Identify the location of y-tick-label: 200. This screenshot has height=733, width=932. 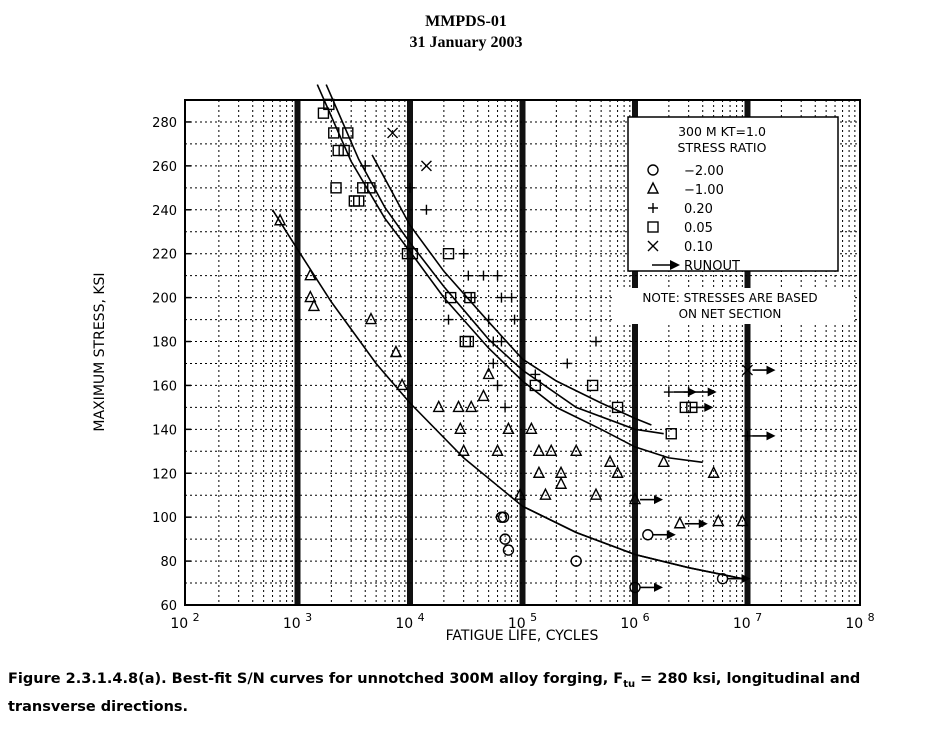
(164, 299).